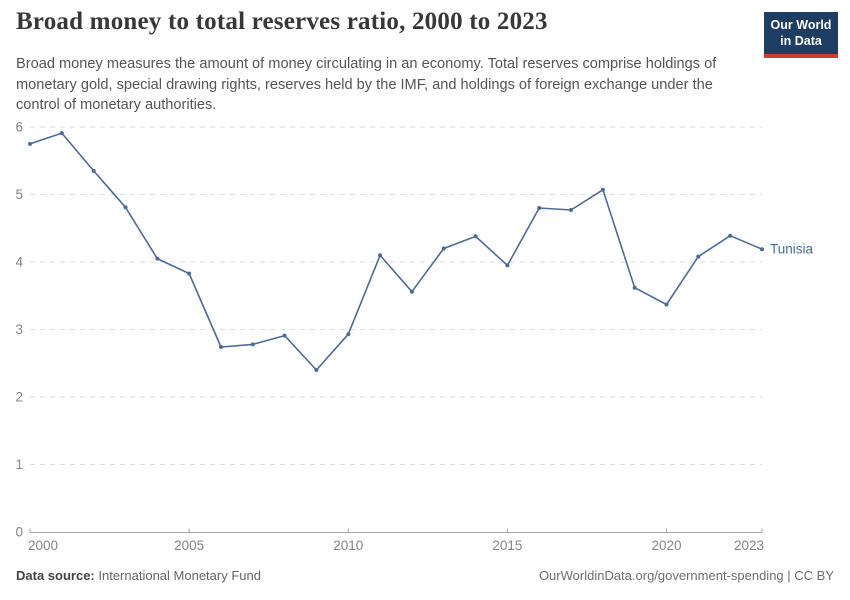 The height and width of the screenshot is (600, 850). What do you see at coordinates (380, 255) in the screenshot?
I see `tunisia-point-2011` at bounding box center [380, 255].